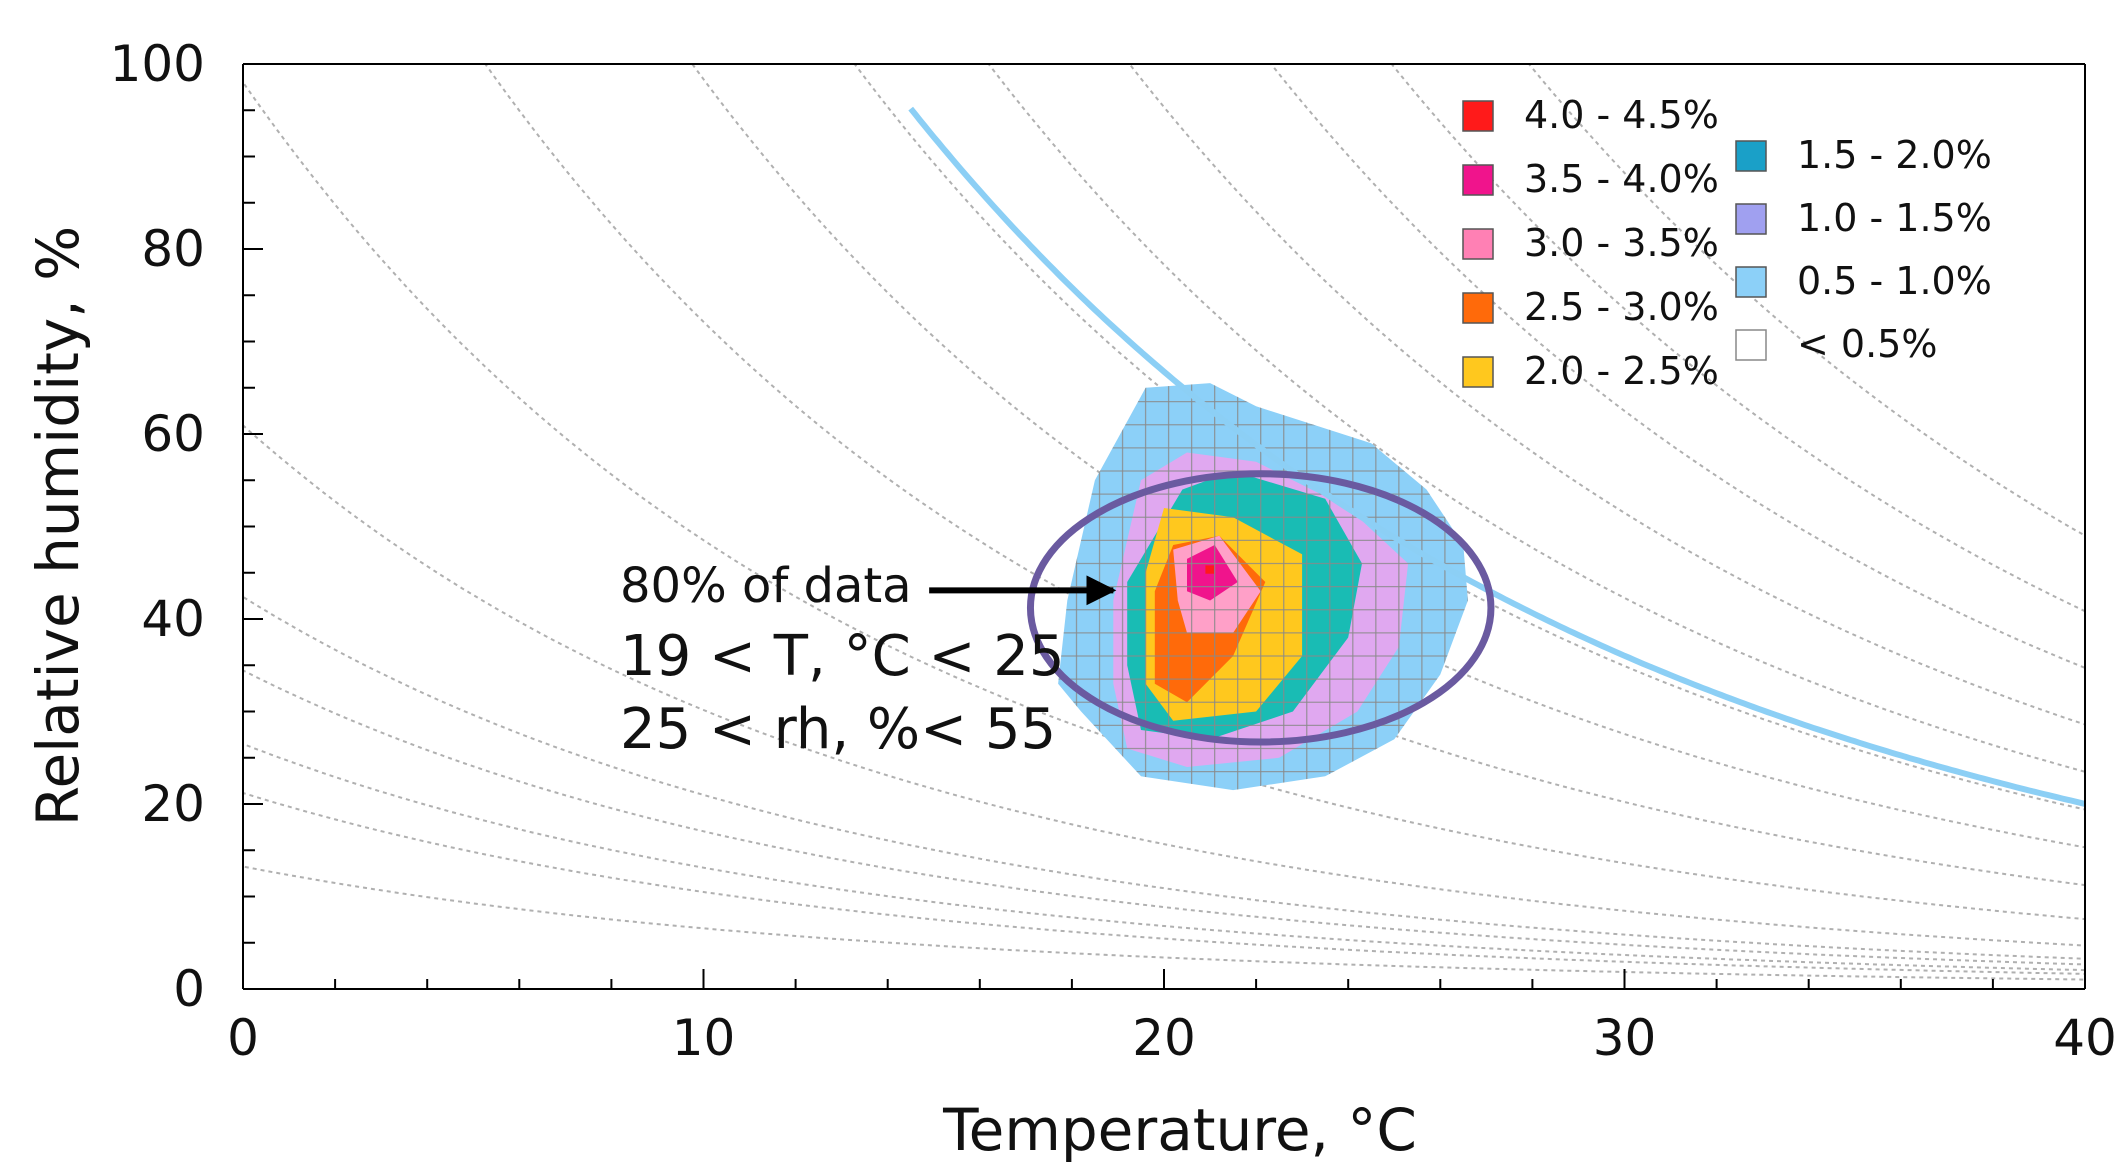 The width and height of the screenshot is (2128, 1176). Describe the element at coordinates (189, 989) in the screenshot. I see `y-tick-label: 0` at that location.